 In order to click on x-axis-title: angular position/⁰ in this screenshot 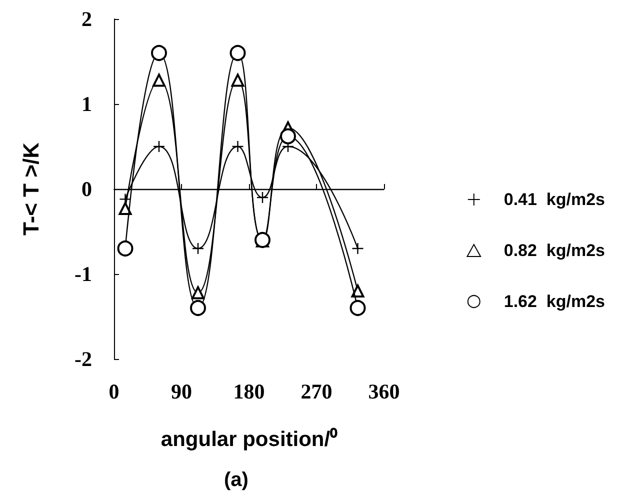, I will do `click(249, 439)`.